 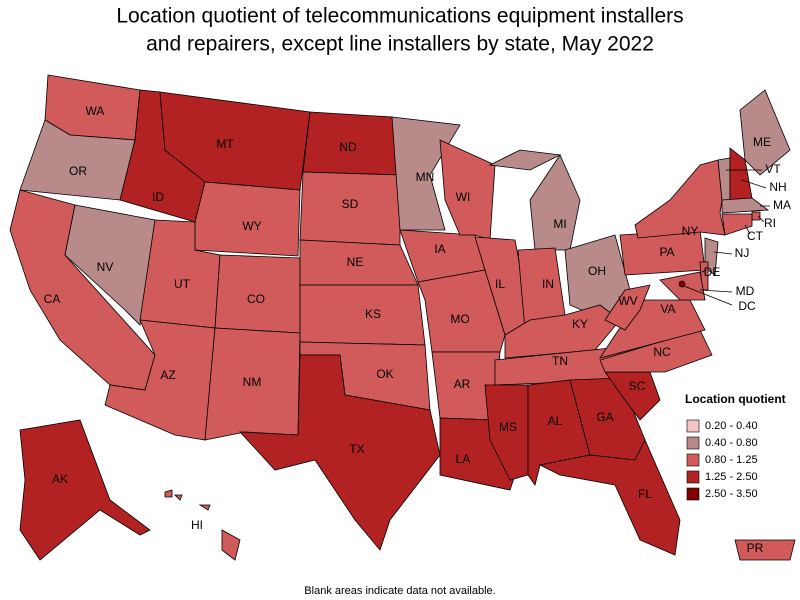 What do you see at coordinates (158, 197) in the screenshot?
I see `state-label: ID` at bounding box center [158, 197].